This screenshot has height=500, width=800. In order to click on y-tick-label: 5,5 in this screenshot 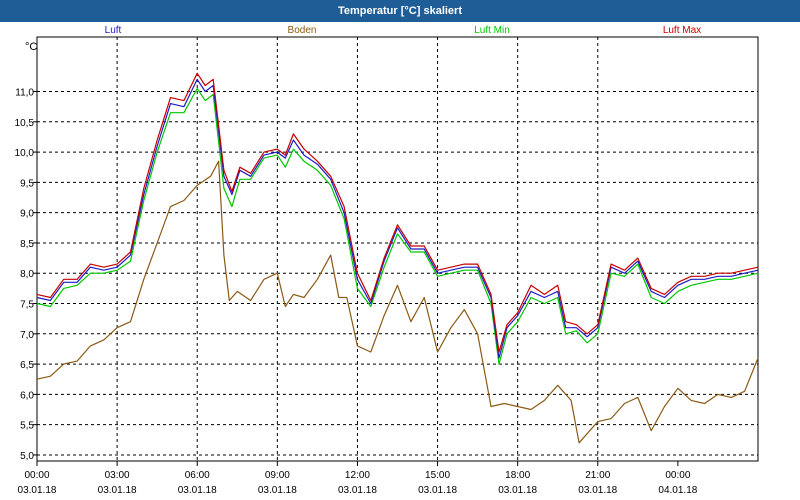, I will do `click(27, 426)`.